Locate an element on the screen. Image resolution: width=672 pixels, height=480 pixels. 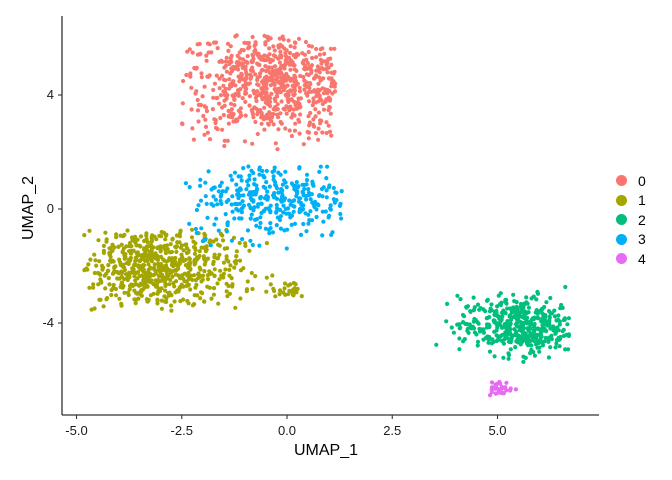
x-axis-ticks is located at coordinates (287, 417).